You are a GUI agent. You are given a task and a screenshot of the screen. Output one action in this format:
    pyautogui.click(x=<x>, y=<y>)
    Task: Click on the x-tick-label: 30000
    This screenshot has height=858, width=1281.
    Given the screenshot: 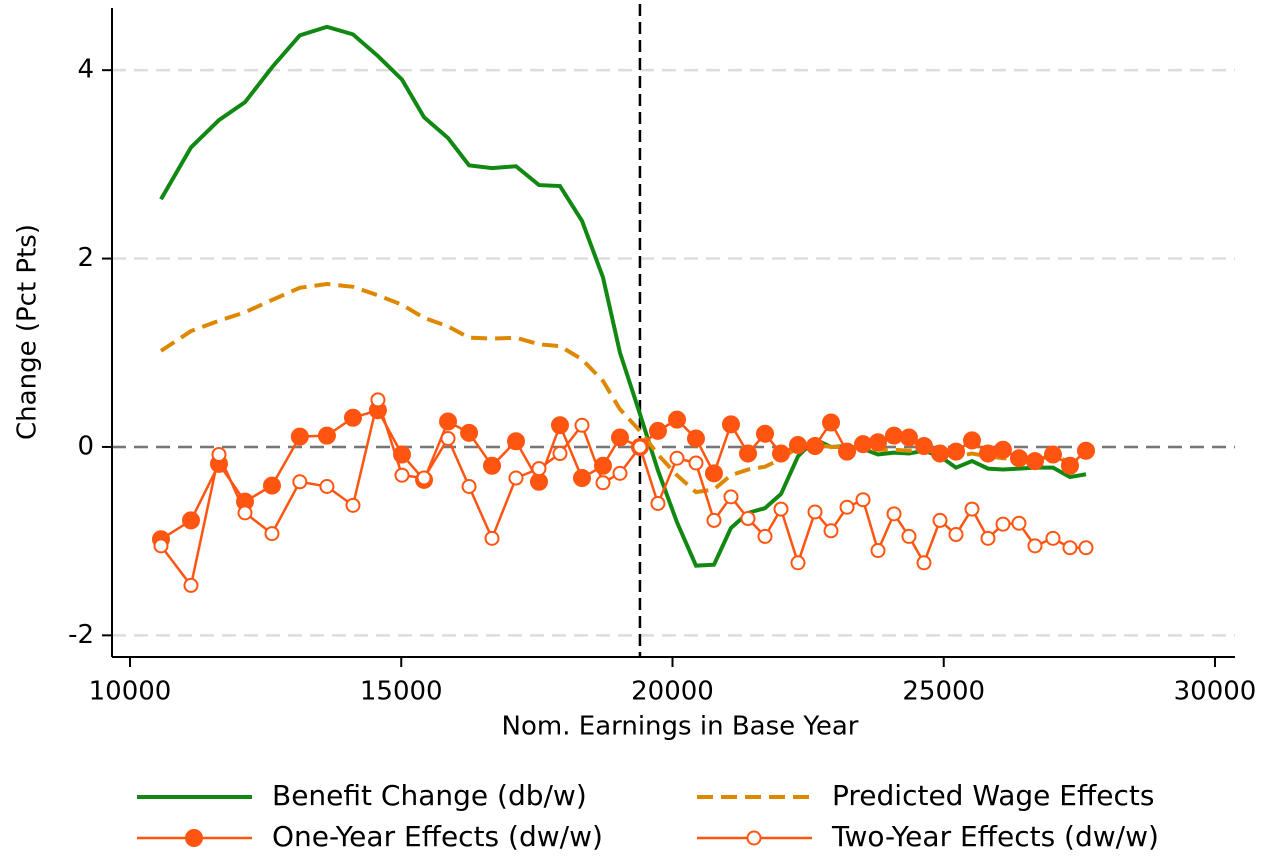 What is the action you would take?
    pyautogui.click(x=1215, y=692)
    